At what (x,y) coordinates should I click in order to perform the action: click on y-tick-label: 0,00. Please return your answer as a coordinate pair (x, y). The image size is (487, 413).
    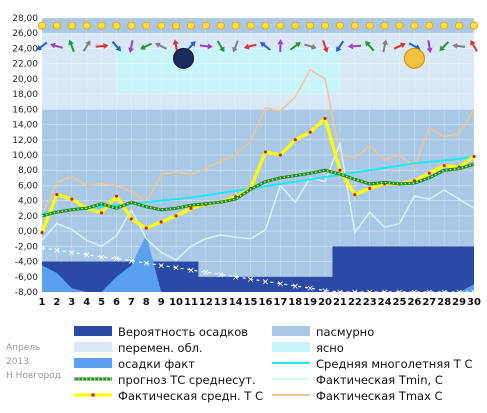
    Looking at the image, I should click on (28, 232).